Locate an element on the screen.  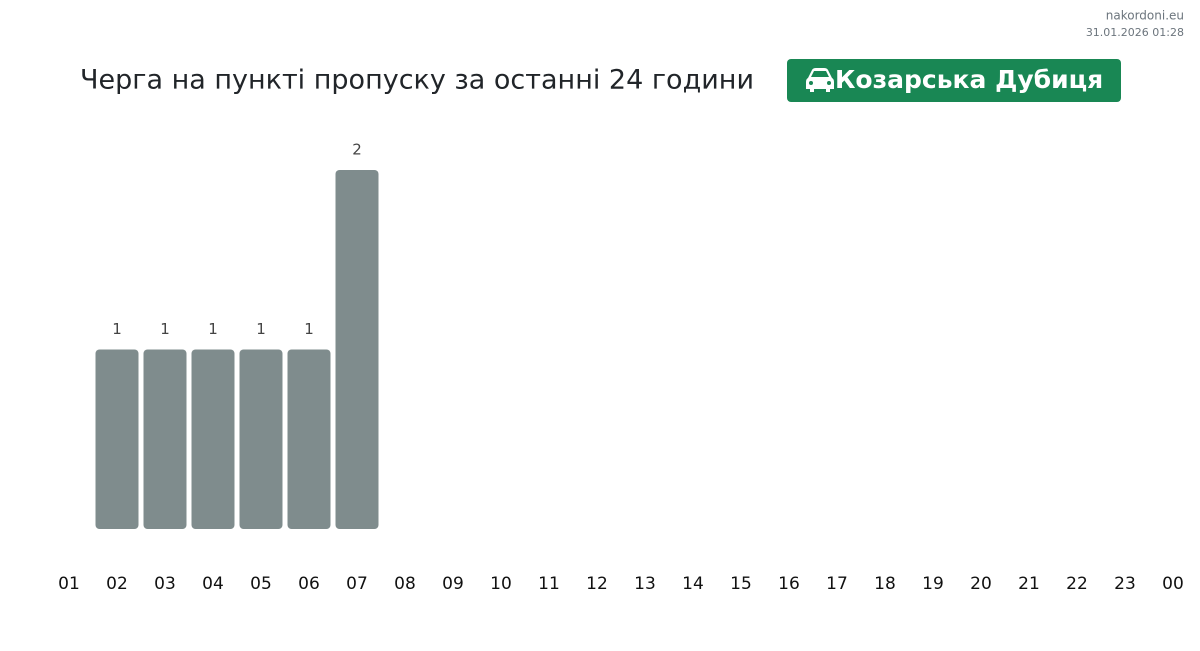
x-tick-label: 11 is located at coordinates (549, 584).